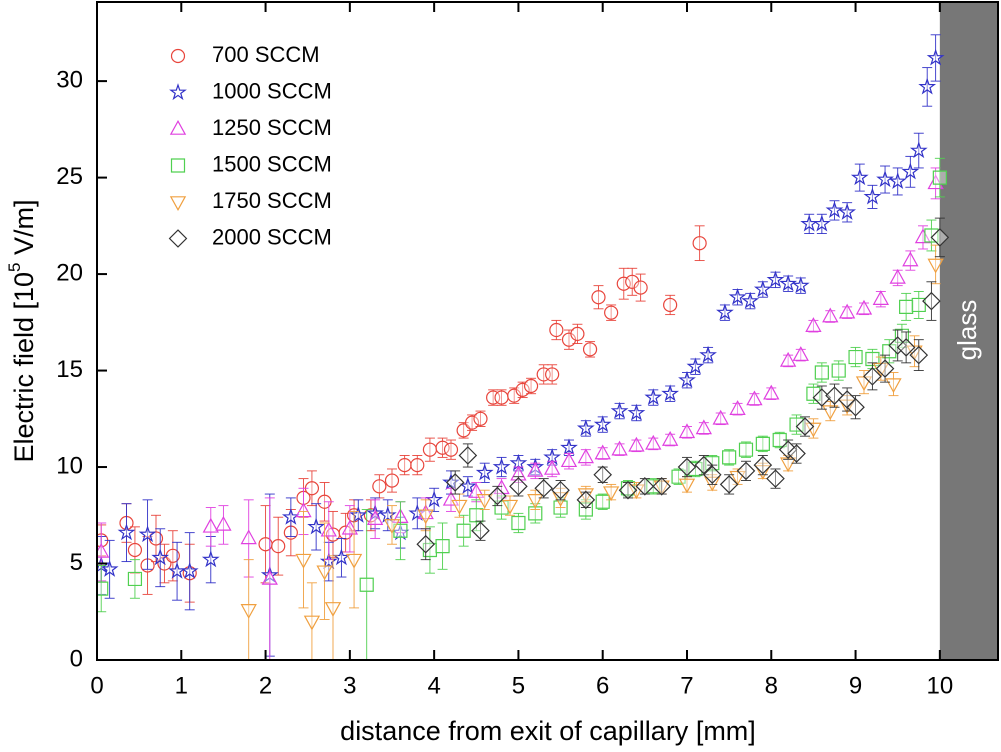  What do you see at coordinates (968, 331) in the screenshot?
I see `shaded-region` at bounding box center [968, 331].